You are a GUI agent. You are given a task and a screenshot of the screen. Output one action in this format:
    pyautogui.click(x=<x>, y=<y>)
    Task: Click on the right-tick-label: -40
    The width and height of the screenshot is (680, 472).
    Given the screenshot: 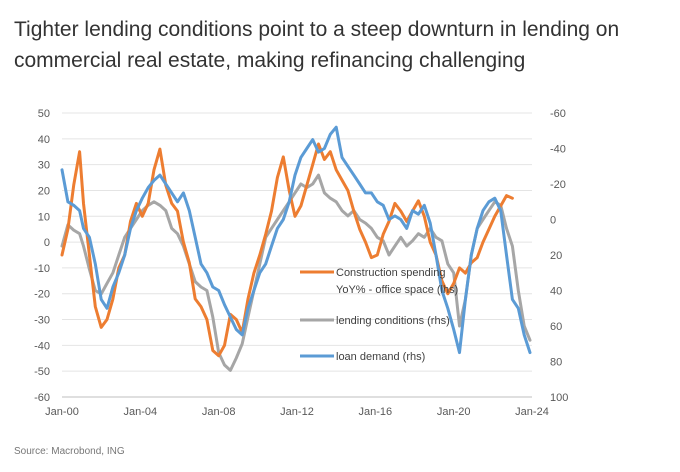 What is the action you would take?
    pyautogui.click(x=558, y=150)
    